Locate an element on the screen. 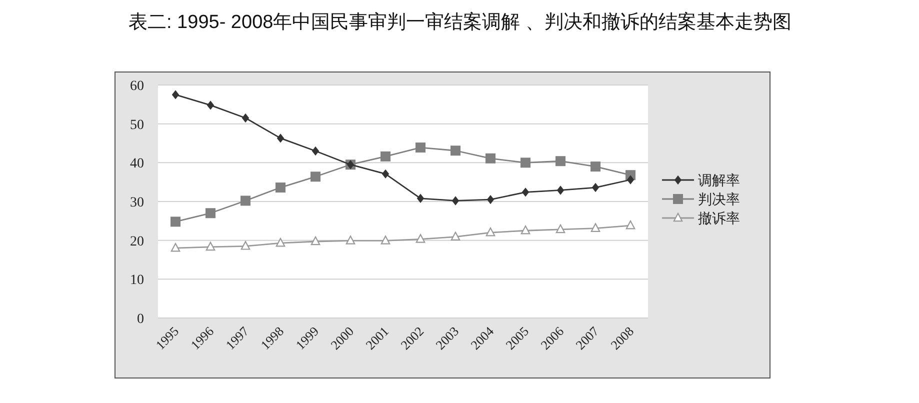  y-tick-label: 40 is located at coordinates (137, 164).